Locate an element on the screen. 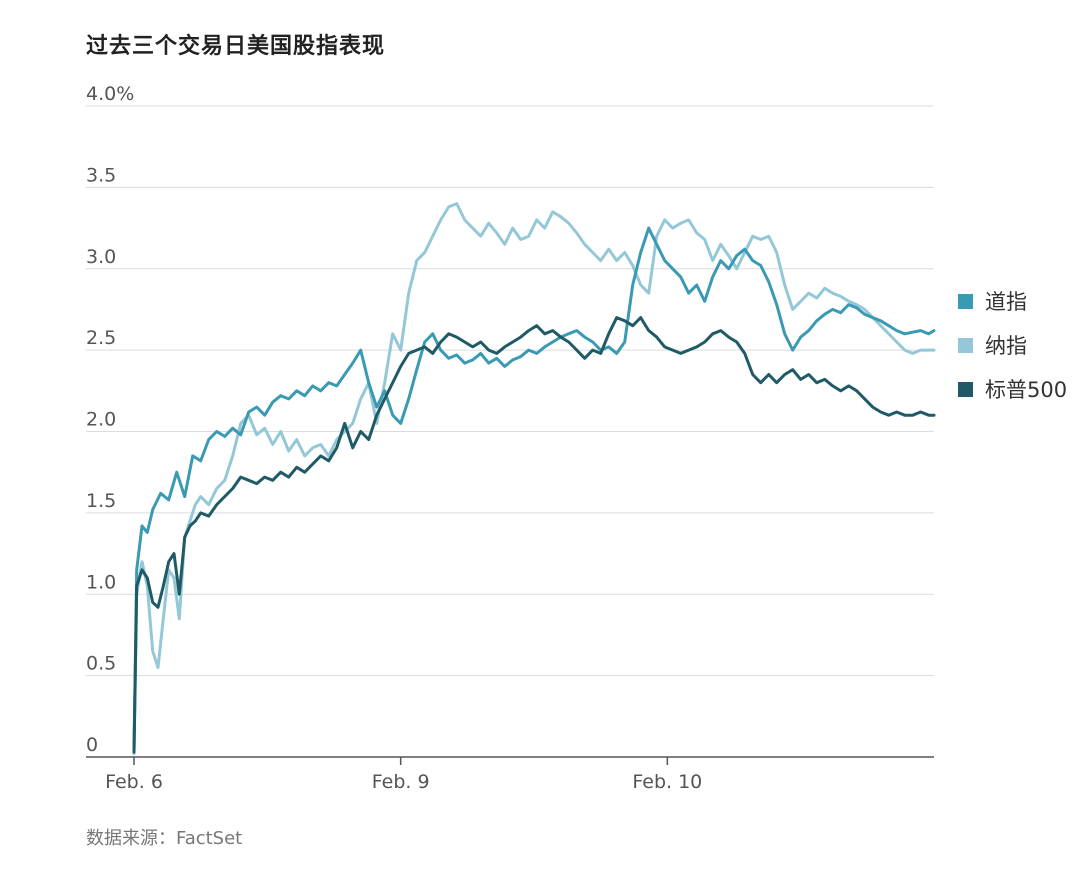  legend-item: 标普500 is located at coordinates (1012, 390).